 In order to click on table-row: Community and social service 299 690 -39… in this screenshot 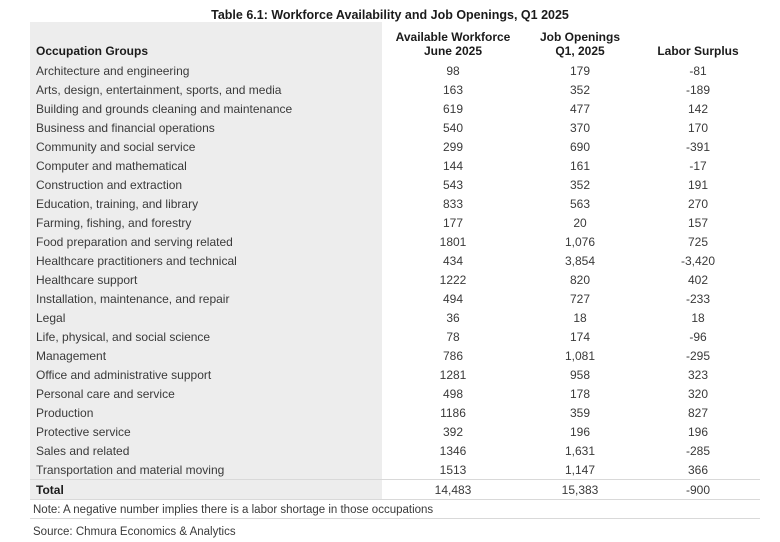, I will do `click(395, 146)`.